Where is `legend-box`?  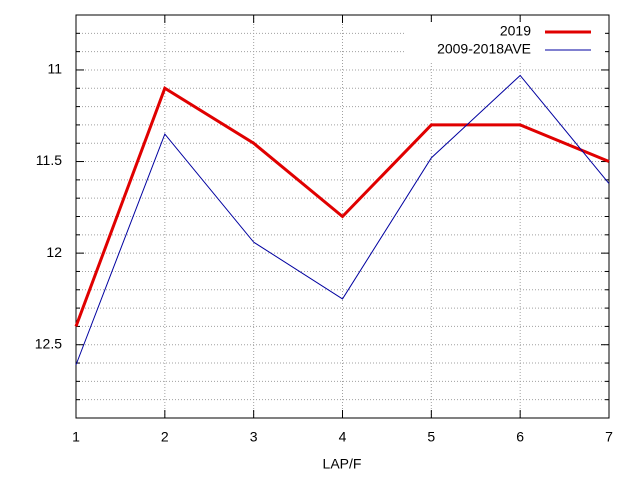
legend-box is located at coordinates (505, 42).